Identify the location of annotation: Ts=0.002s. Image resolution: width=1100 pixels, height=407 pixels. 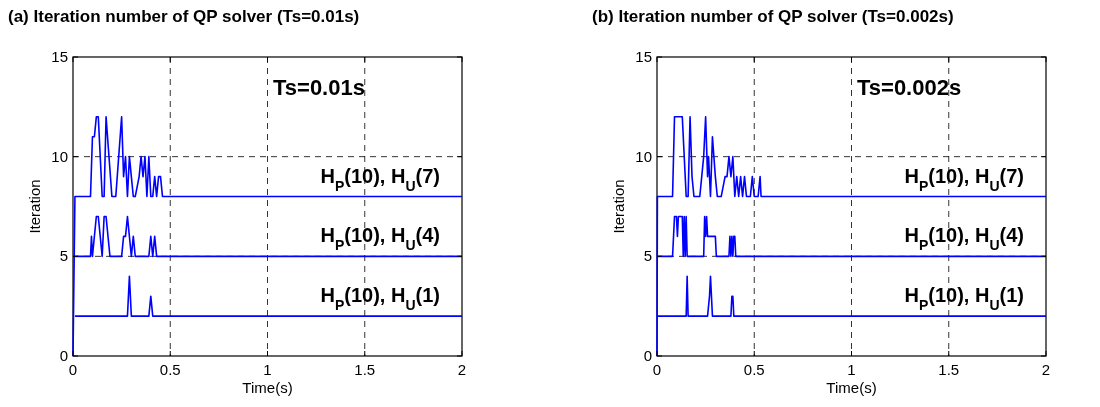
(909, 87).